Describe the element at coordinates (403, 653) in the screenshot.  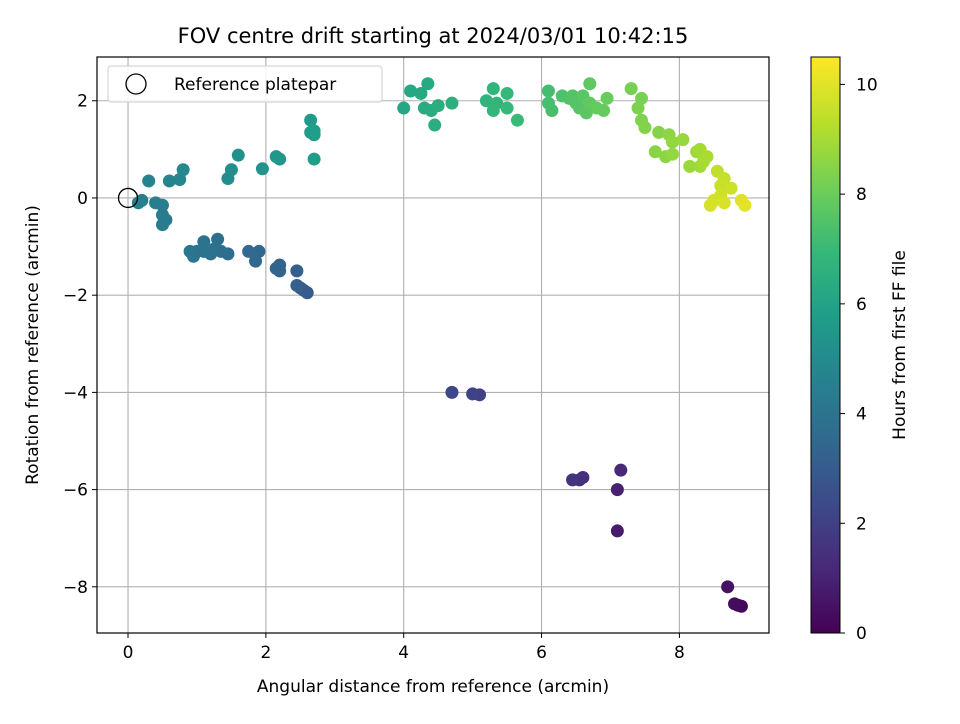
I see `x-tick-label: 4` at that location.